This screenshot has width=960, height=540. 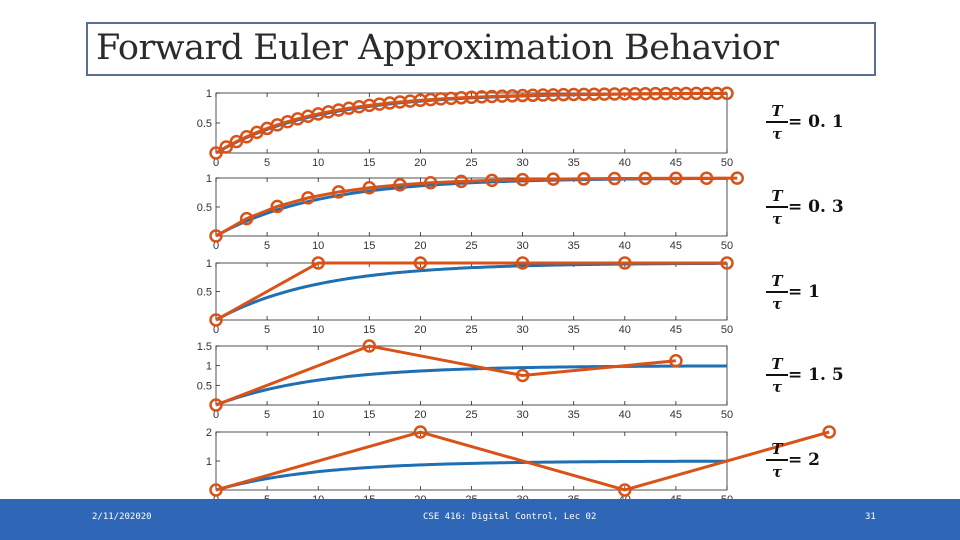 What do you see at coordinates (437, 48) in the screenshot?
I see `page-title: Forward Euler Approximation Behavior` at bounding box center [437, 48].